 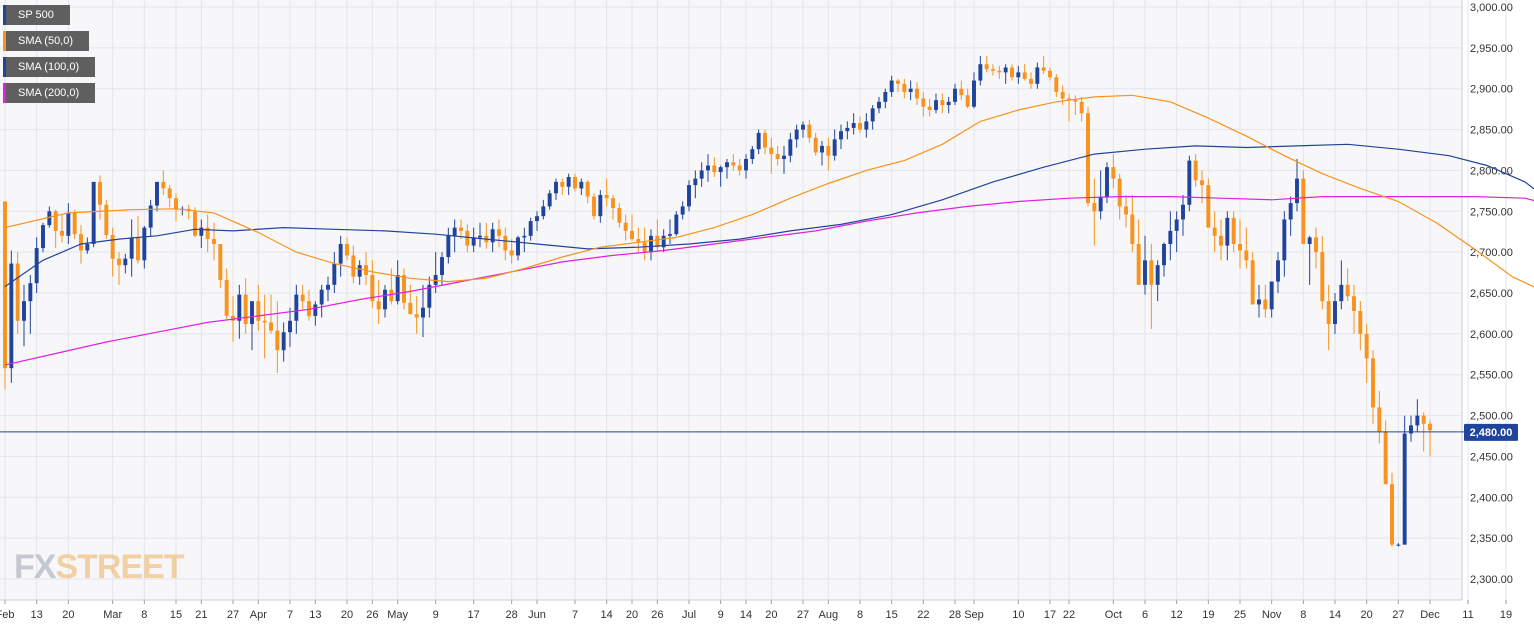 I want to click on x-tick-label: 14, so click(x=746, y=615).